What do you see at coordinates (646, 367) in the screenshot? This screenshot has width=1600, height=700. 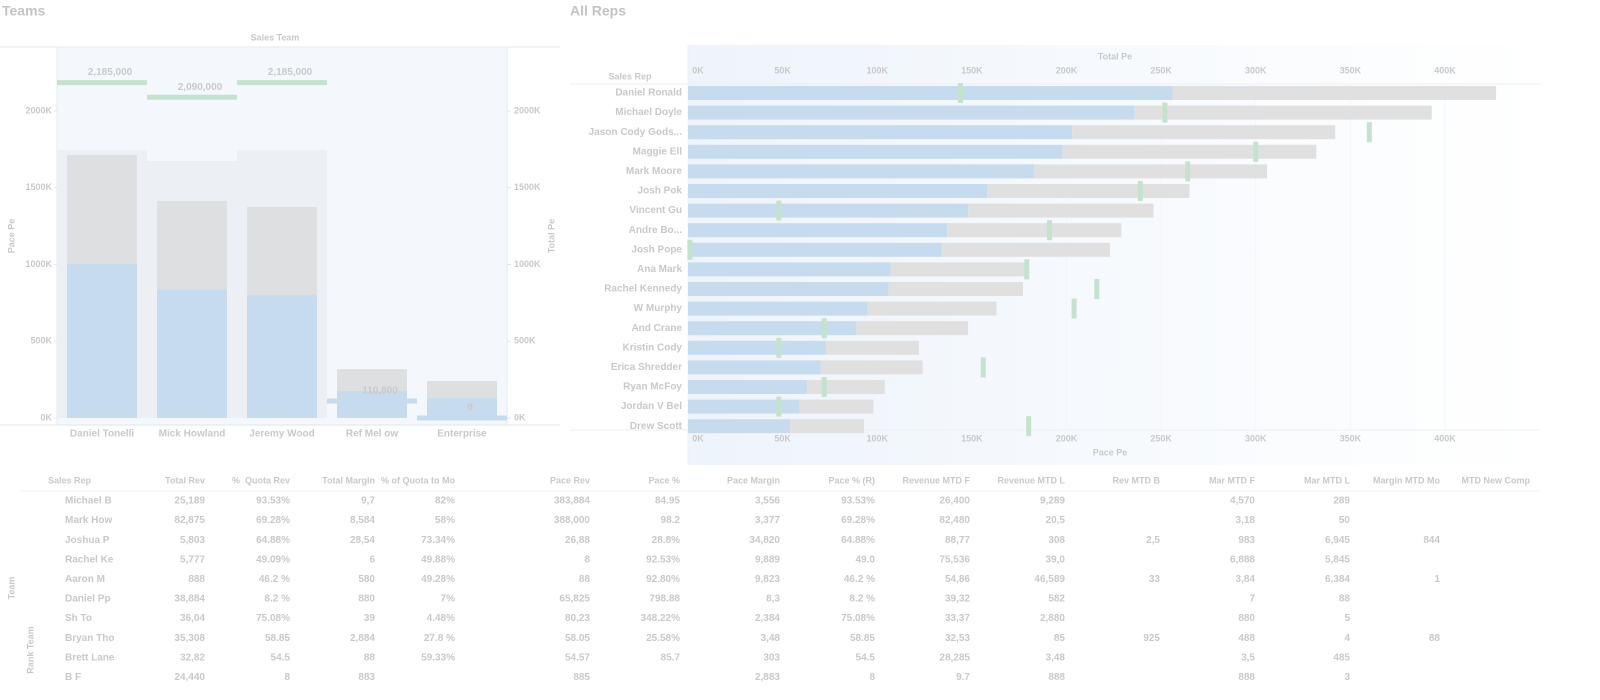 I see `rep-name: Erica Shredder` at bounding box center [646, 367].